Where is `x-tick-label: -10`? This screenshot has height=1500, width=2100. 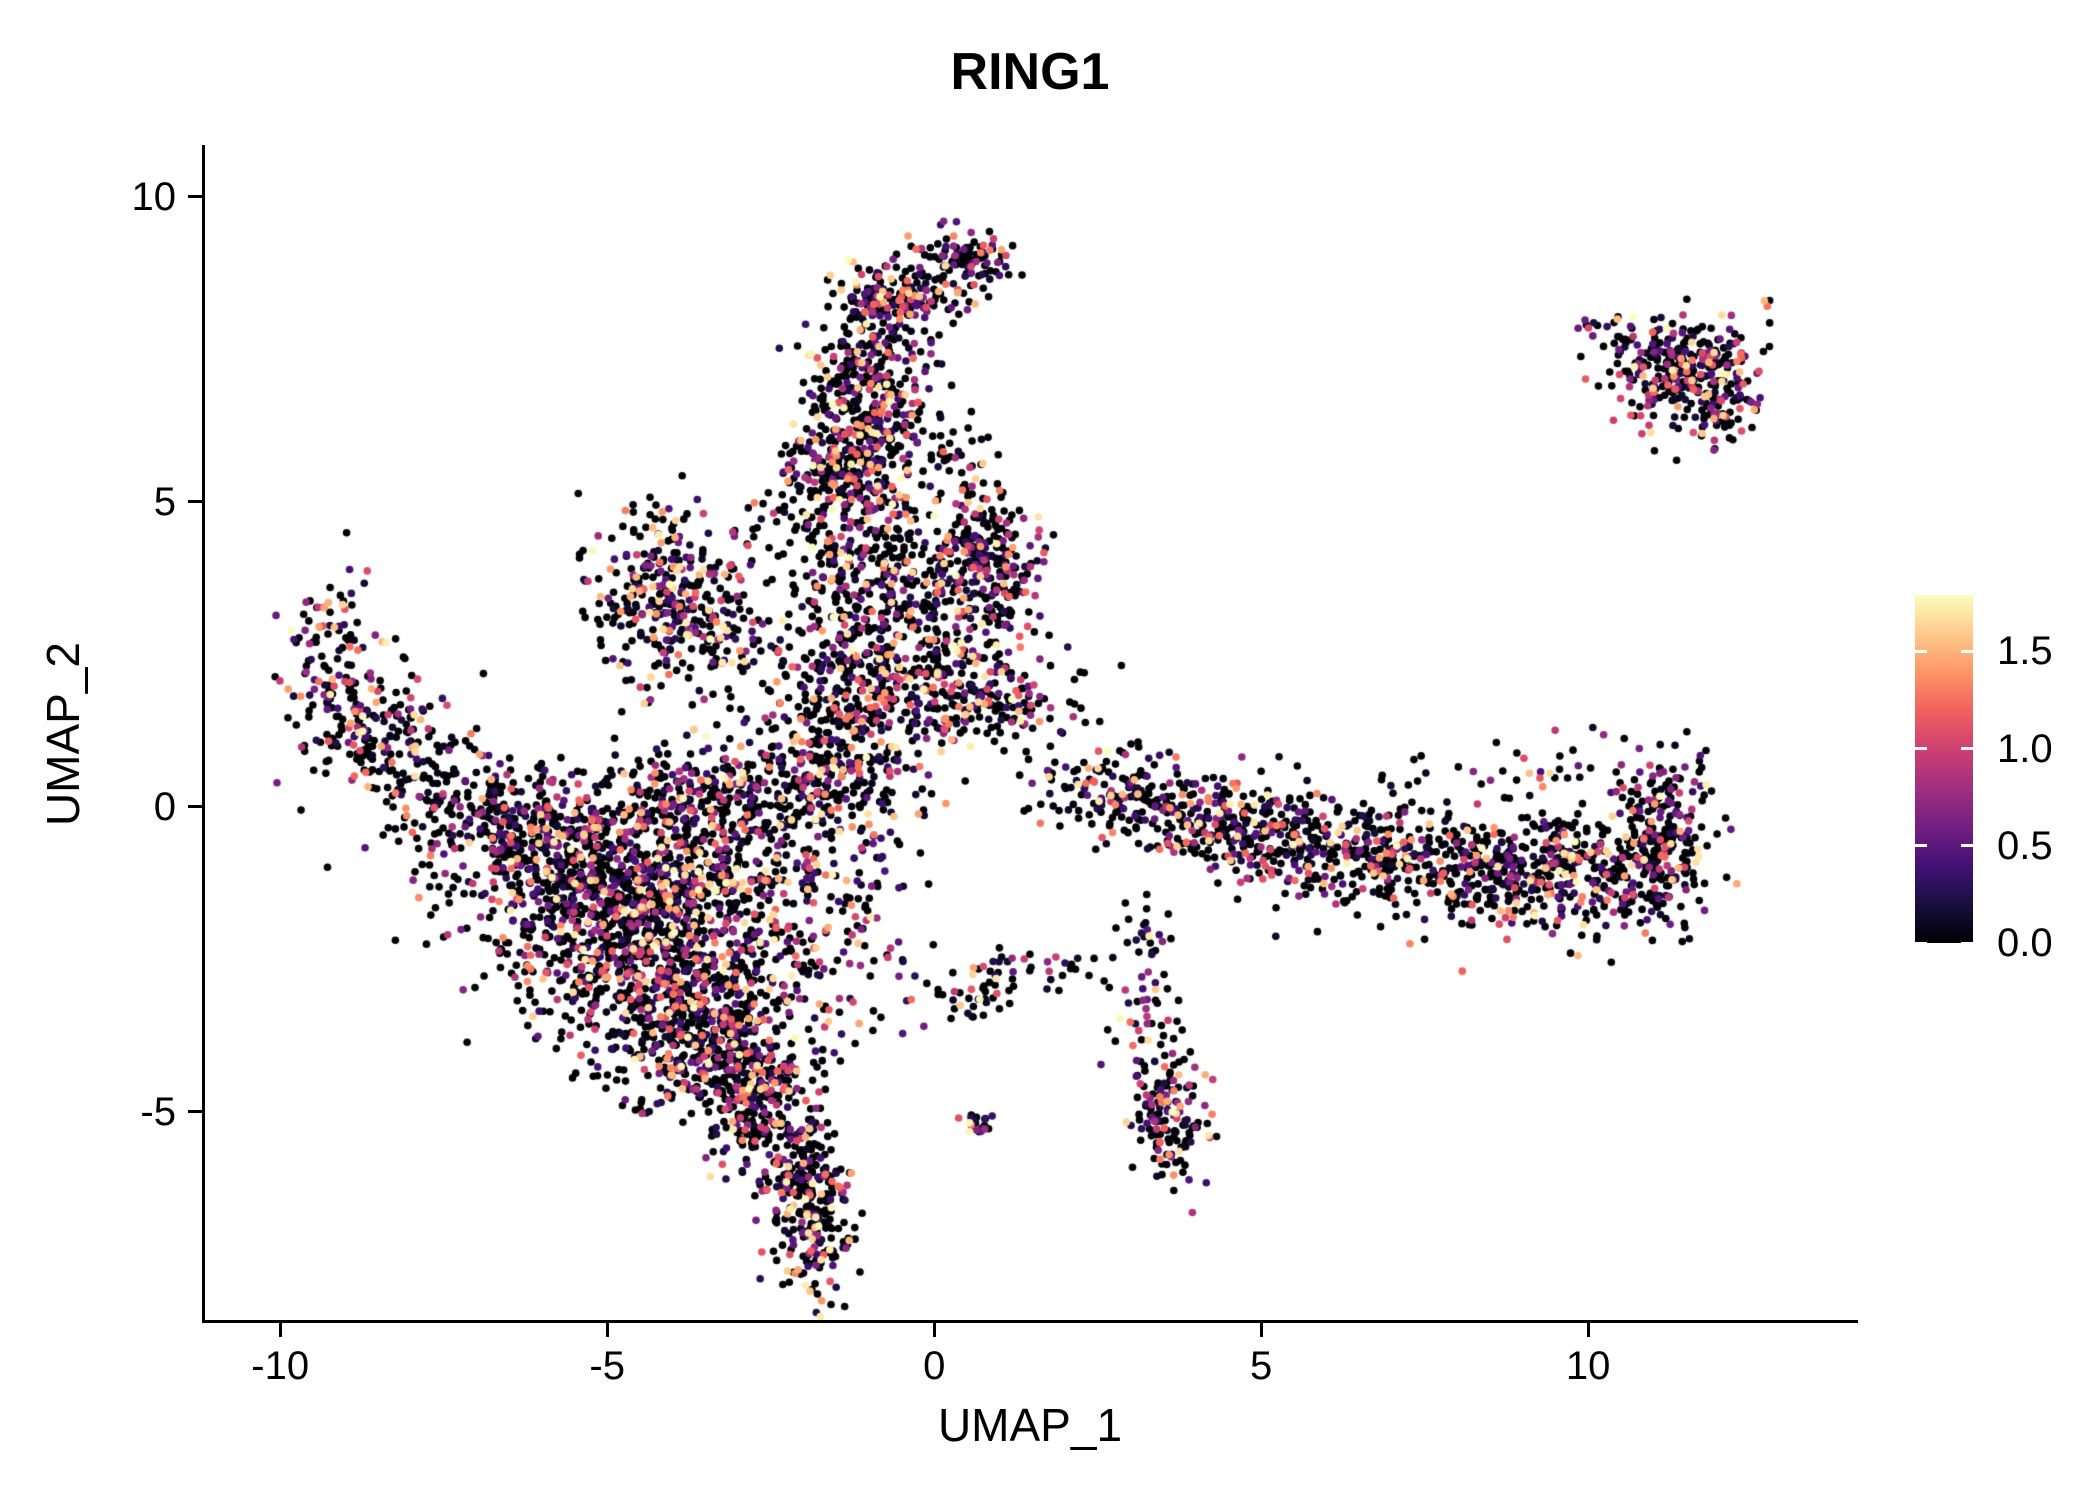
x-tick-label: -10 is located at coordinates (280, 1366).